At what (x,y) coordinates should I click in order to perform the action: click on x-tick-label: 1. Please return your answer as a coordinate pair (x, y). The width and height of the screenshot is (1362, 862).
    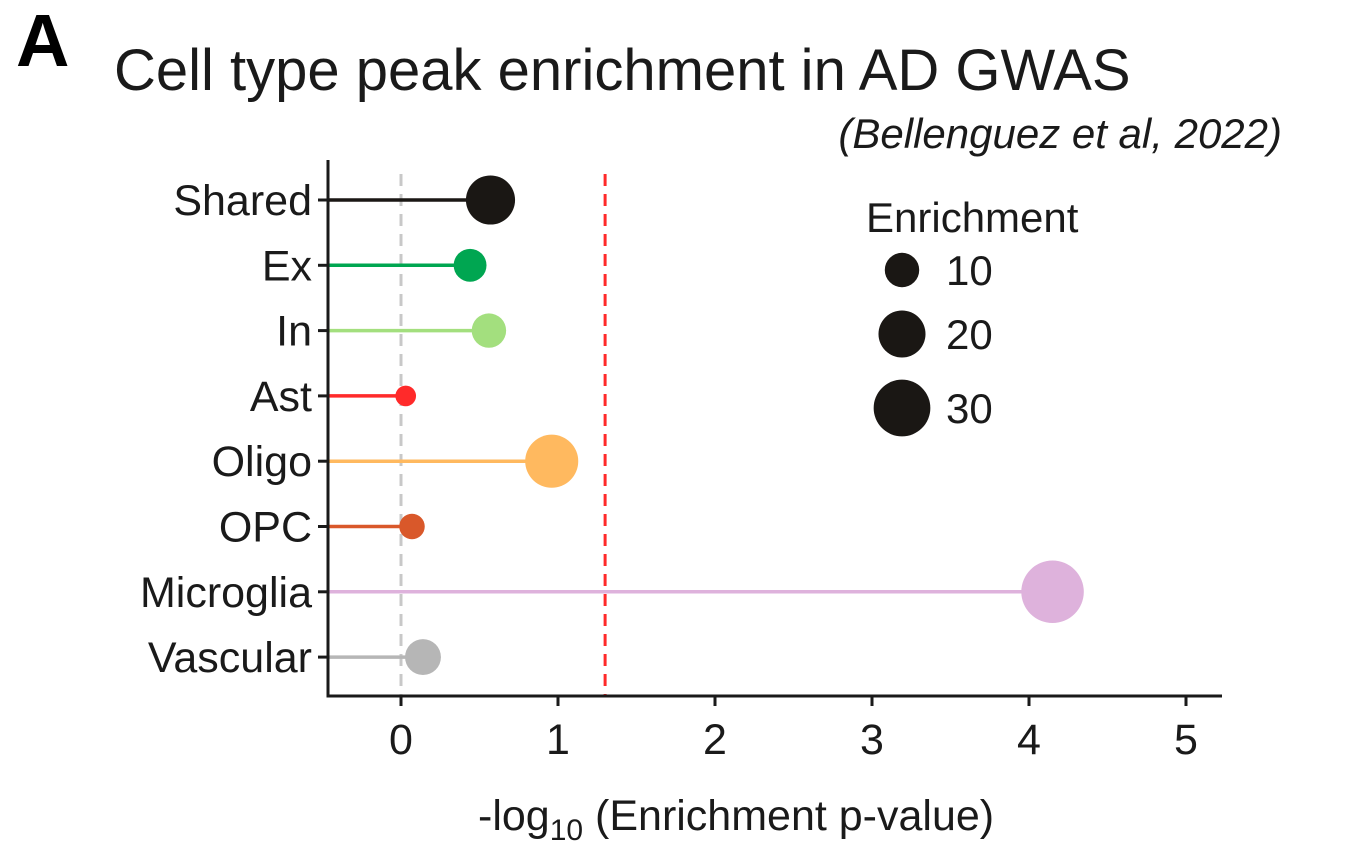
    Looking at the image, I should click on (558, 740).